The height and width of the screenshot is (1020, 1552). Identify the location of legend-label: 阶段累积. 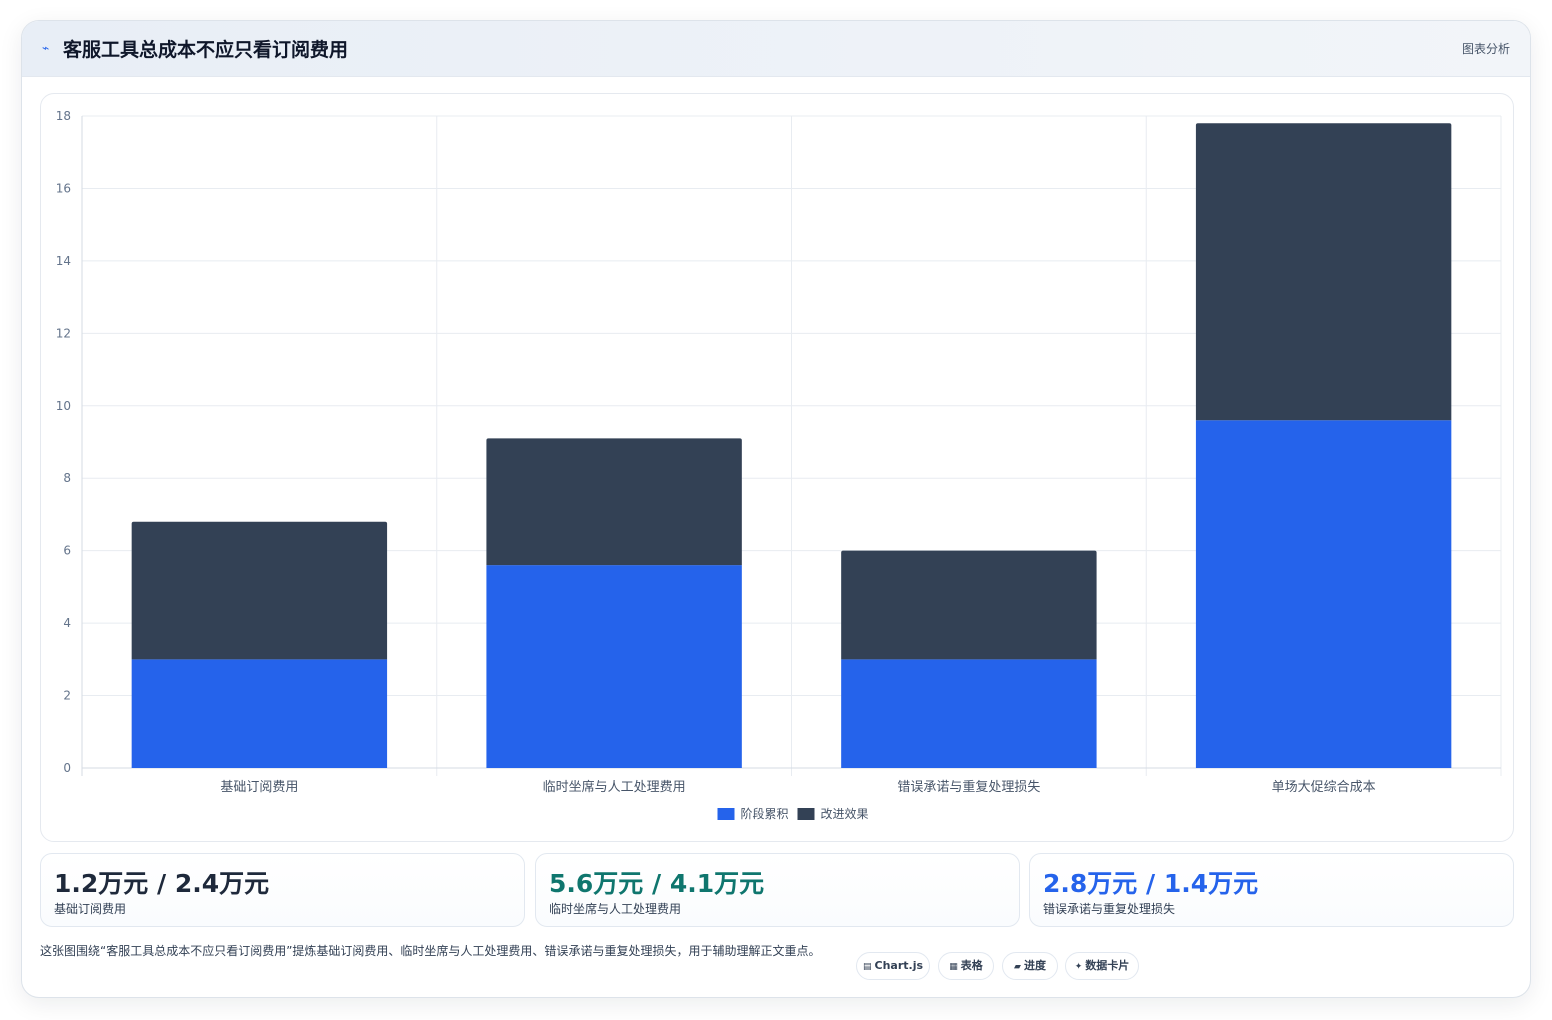
(765, 813).